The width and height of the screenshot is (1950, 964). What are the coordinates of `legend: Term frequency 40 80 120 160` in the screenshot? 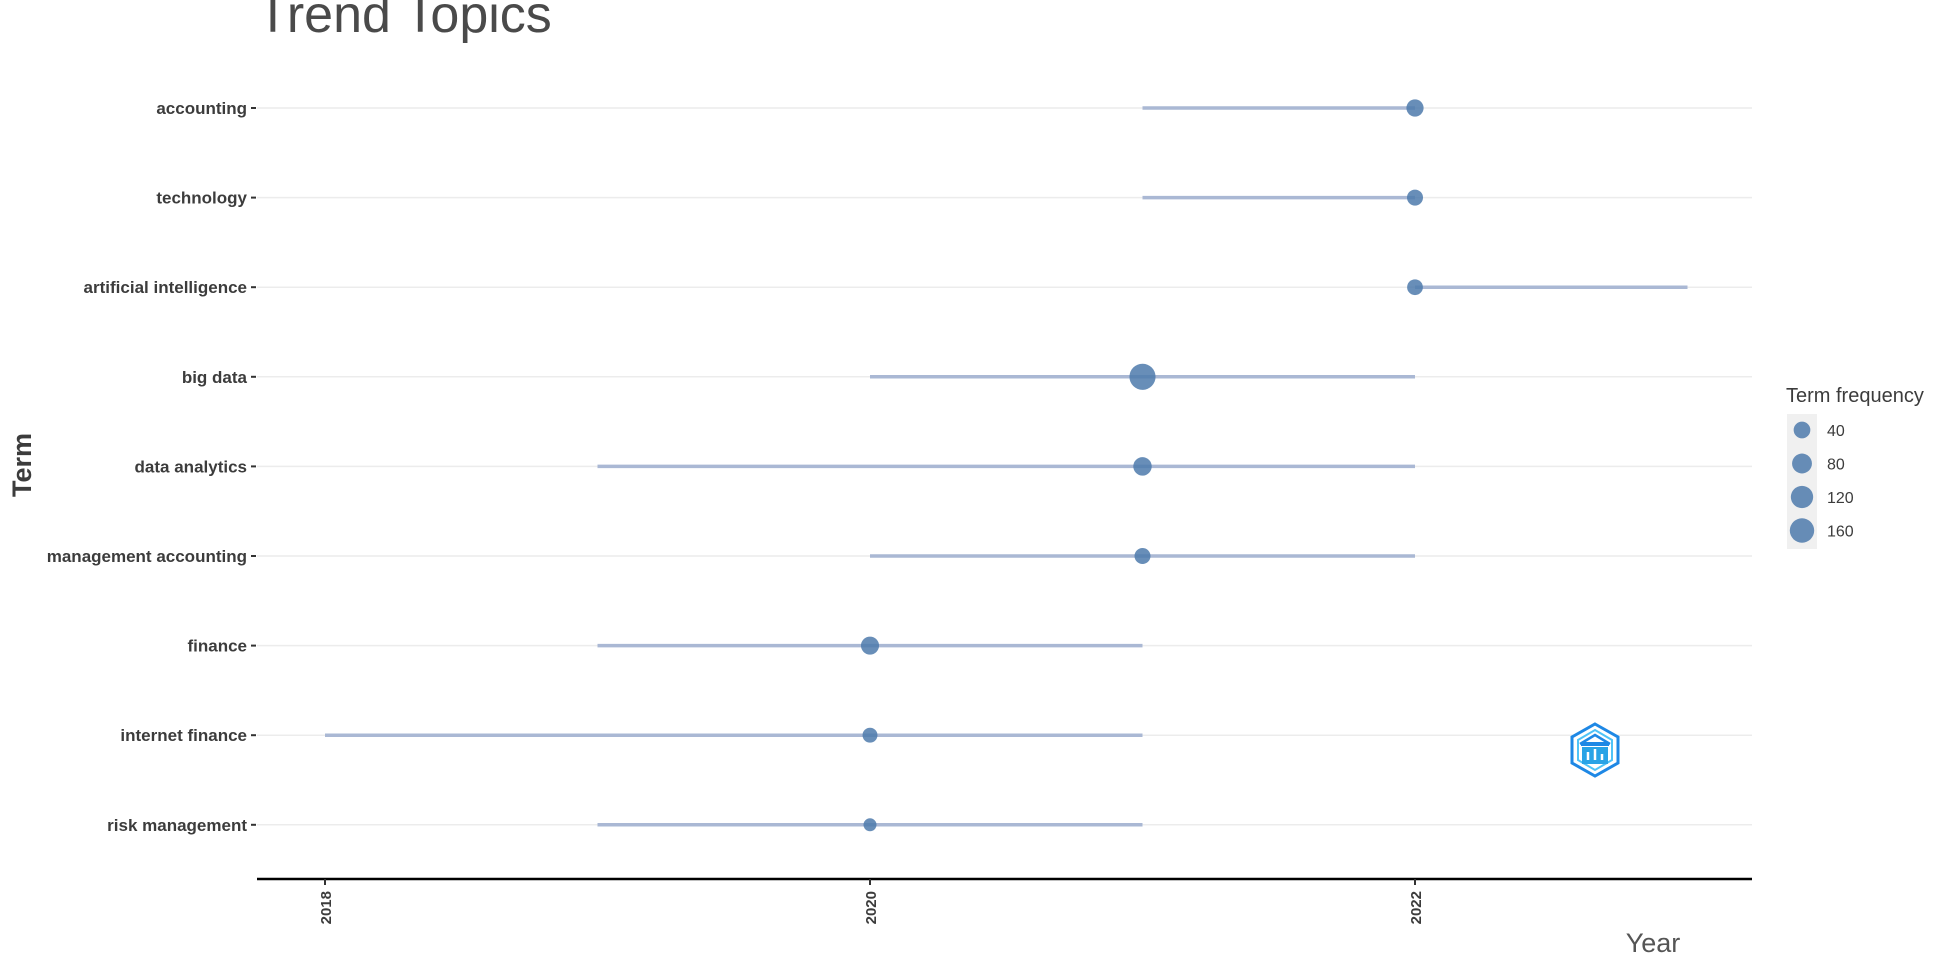 It's located at (1855, 467).